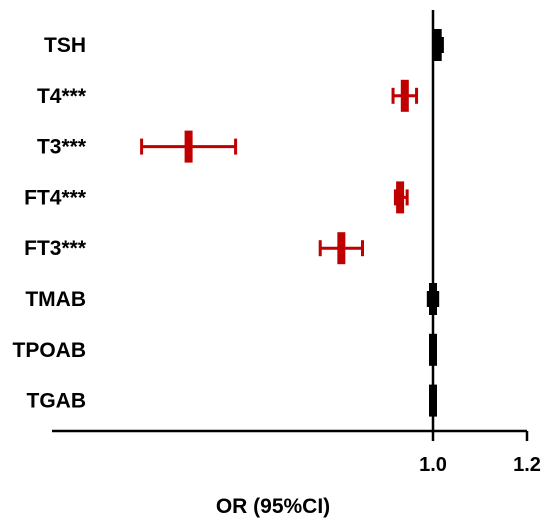  I want to click on estimate-ft3, so click(341, 248).